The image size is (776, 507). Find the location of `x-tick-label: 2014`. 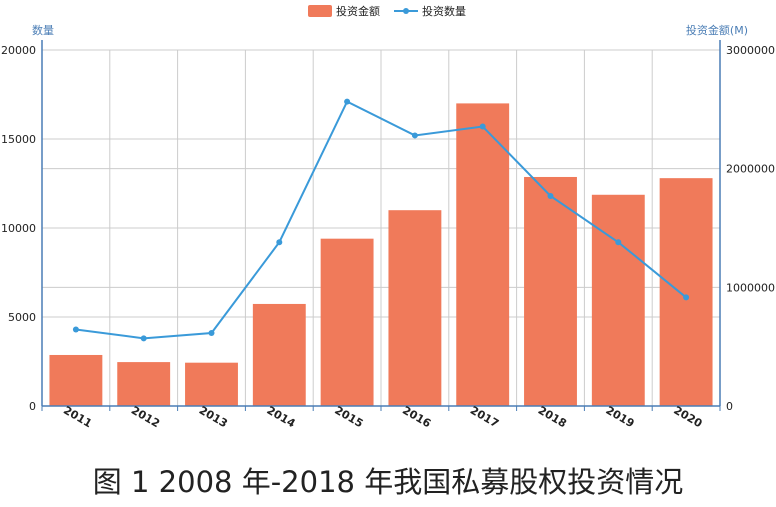

x-tick-label: 2014 is located at coordinates (281, 417).